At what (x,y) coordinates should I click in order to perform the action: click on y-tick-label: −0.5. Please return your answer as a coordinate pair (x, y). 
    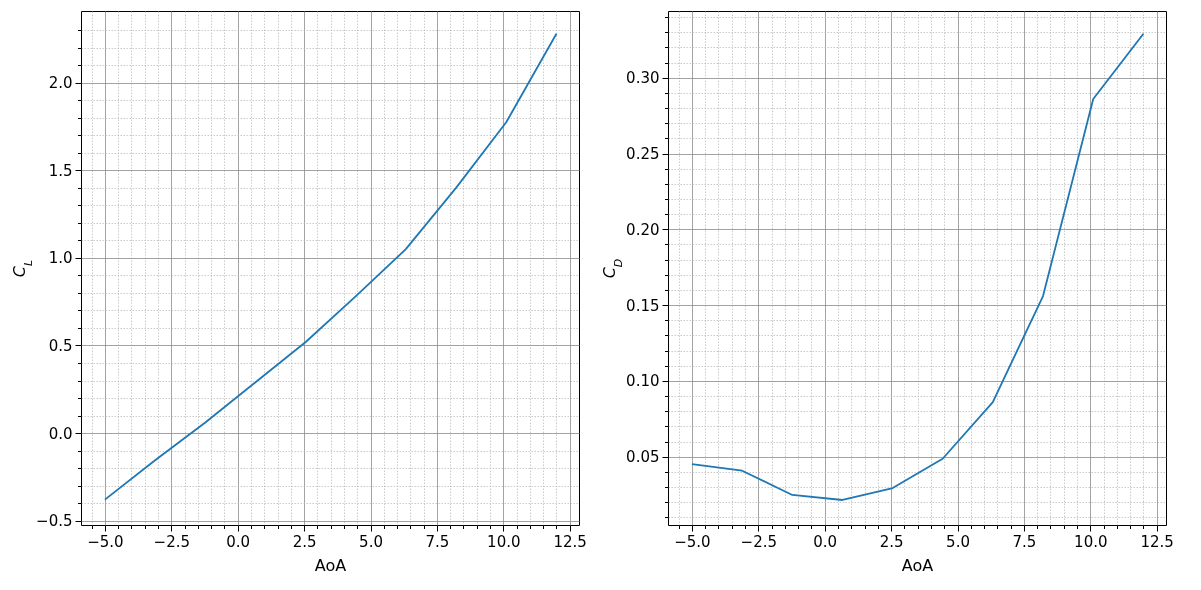
    Looking at the image, I should click on (54, 521).